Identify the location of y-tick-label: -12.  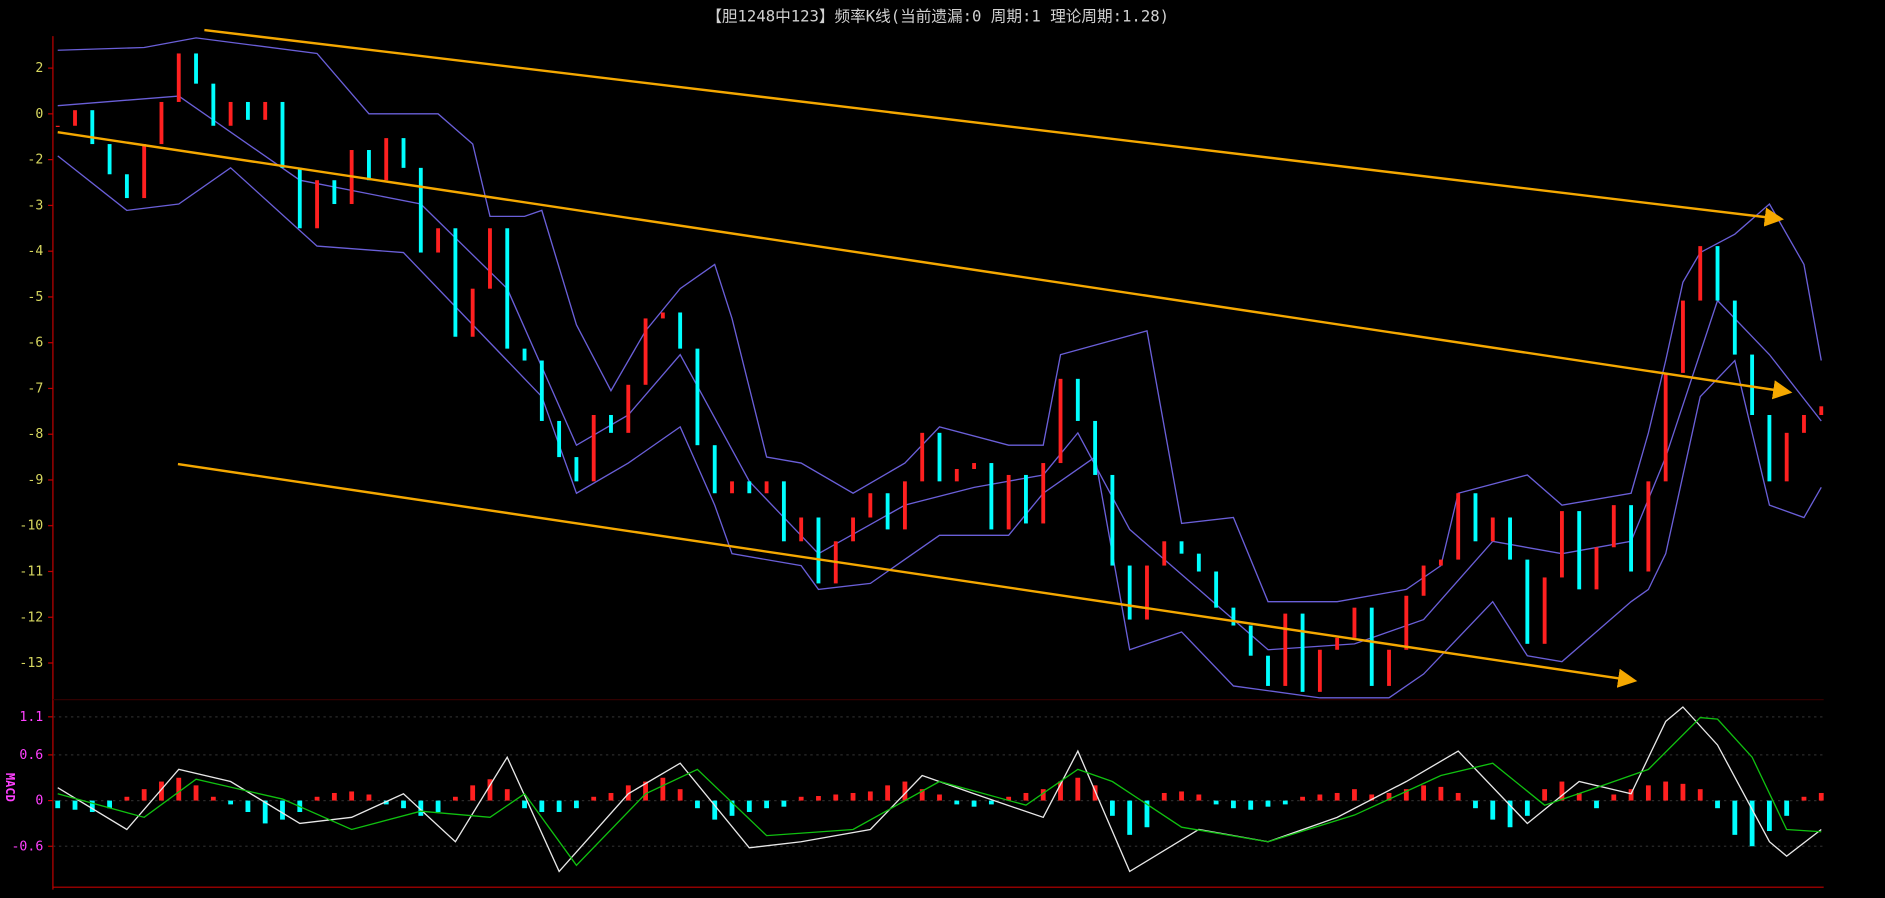
(31, 617).